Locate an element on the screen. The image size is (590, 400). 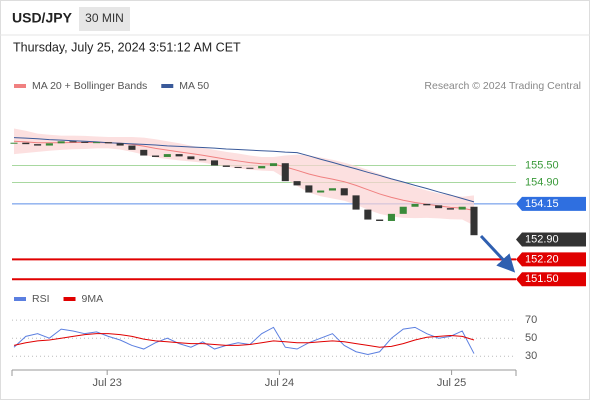
y-tick-label: 30 is located at coordinates (531, 356).